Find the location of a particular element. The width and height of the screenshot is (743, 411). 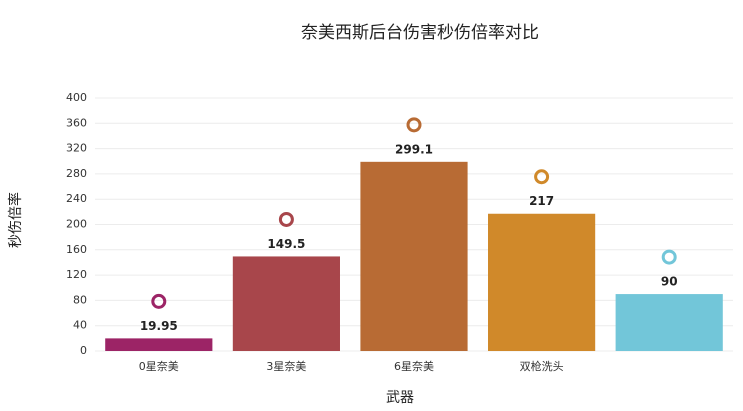

y-tick-label: 280 is located at coordinates (76, 173).